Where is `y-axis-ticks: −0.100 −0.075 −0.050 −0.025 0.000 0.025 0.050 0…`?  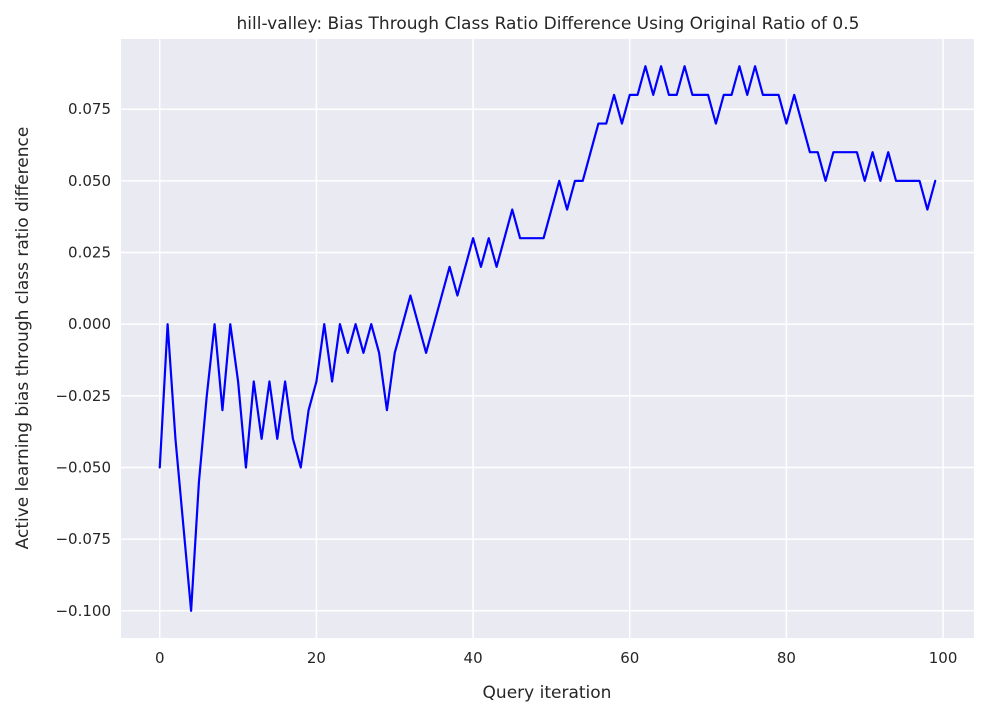
y-axis-ticks: −0.100 −0.075 −0.050 −0.025 0.000 0.025 0.050 0… is located at coordinates (83, 360).